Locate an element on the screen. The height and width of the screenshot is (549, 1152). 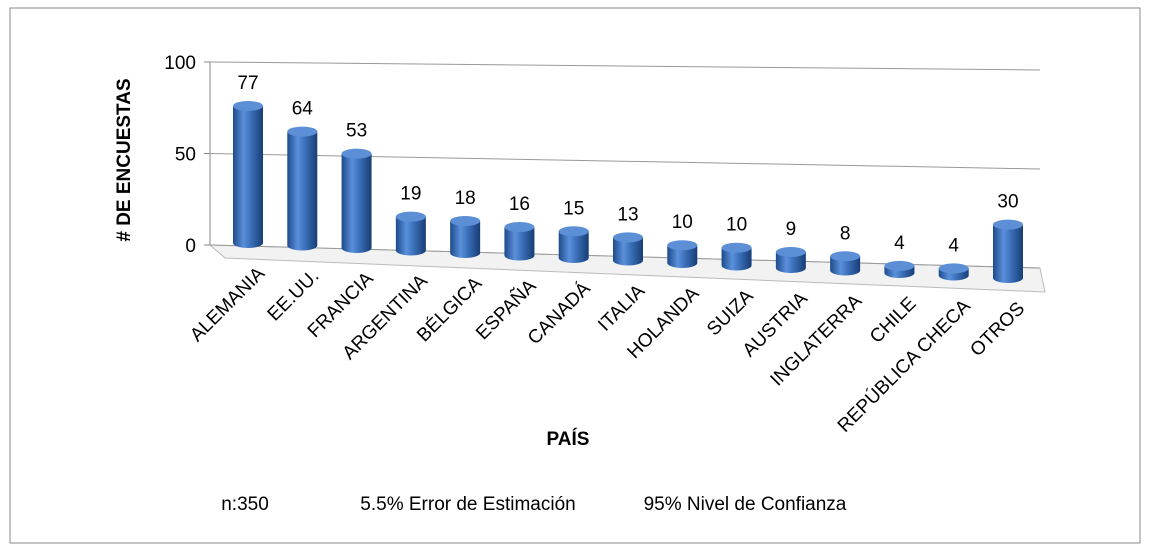
value-label: 18 is located at coordinates (465, 198).